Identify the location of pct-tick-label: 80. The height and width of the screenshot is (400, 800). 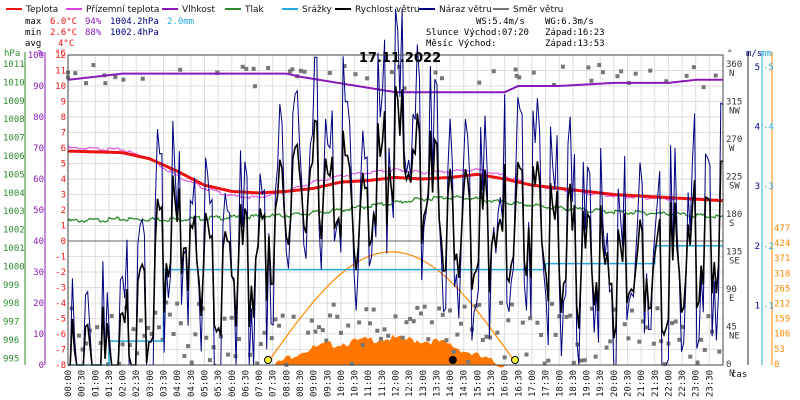
(38, 118).